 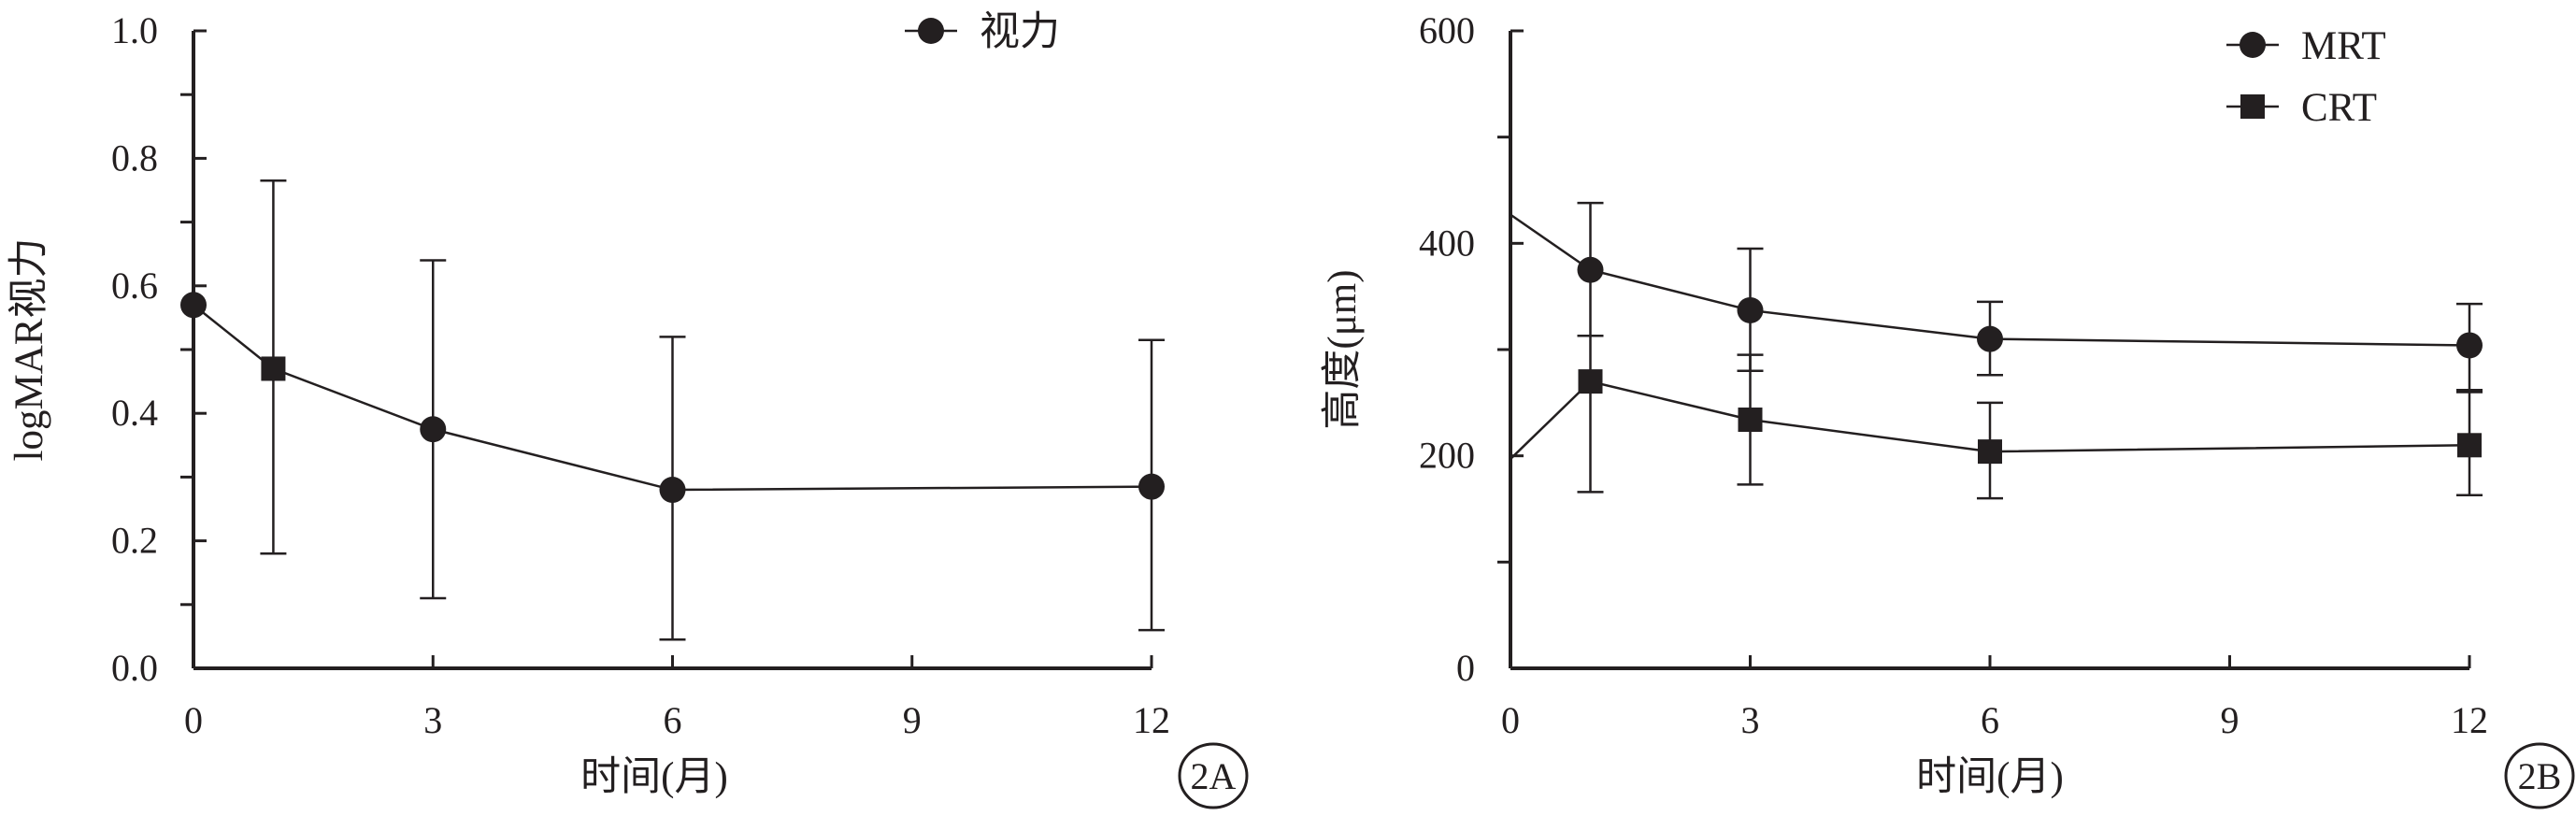 What do you see at coordinates (1447, 456) in the screenshot?
I see `y-tick-label: 200` at bounding box center [1447, 456].